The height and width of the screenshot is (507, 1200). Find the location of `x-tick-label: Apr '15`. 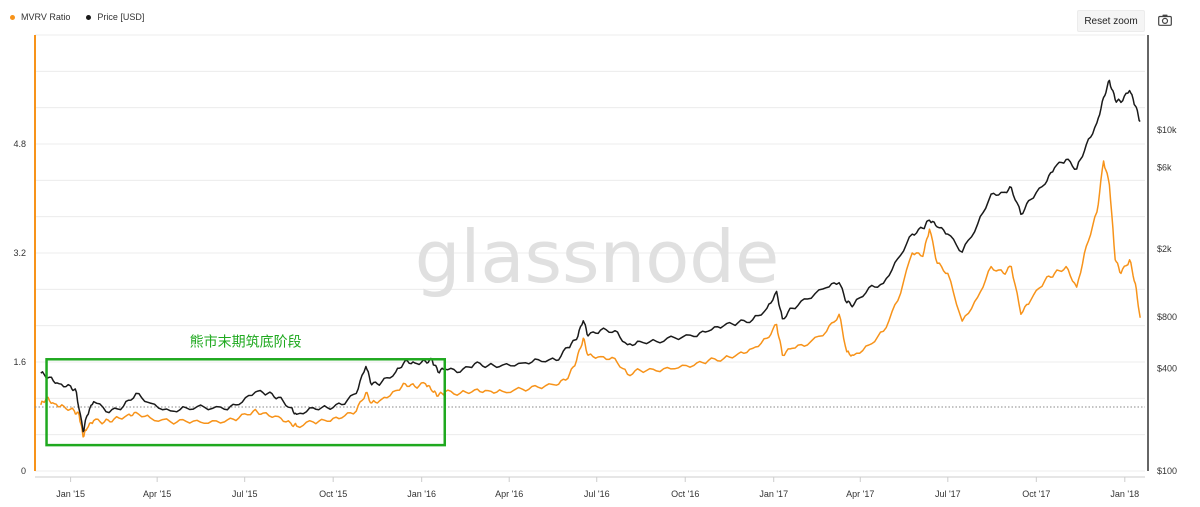

x-tick-label: Apr '15 is located at coordinates (157, 494).